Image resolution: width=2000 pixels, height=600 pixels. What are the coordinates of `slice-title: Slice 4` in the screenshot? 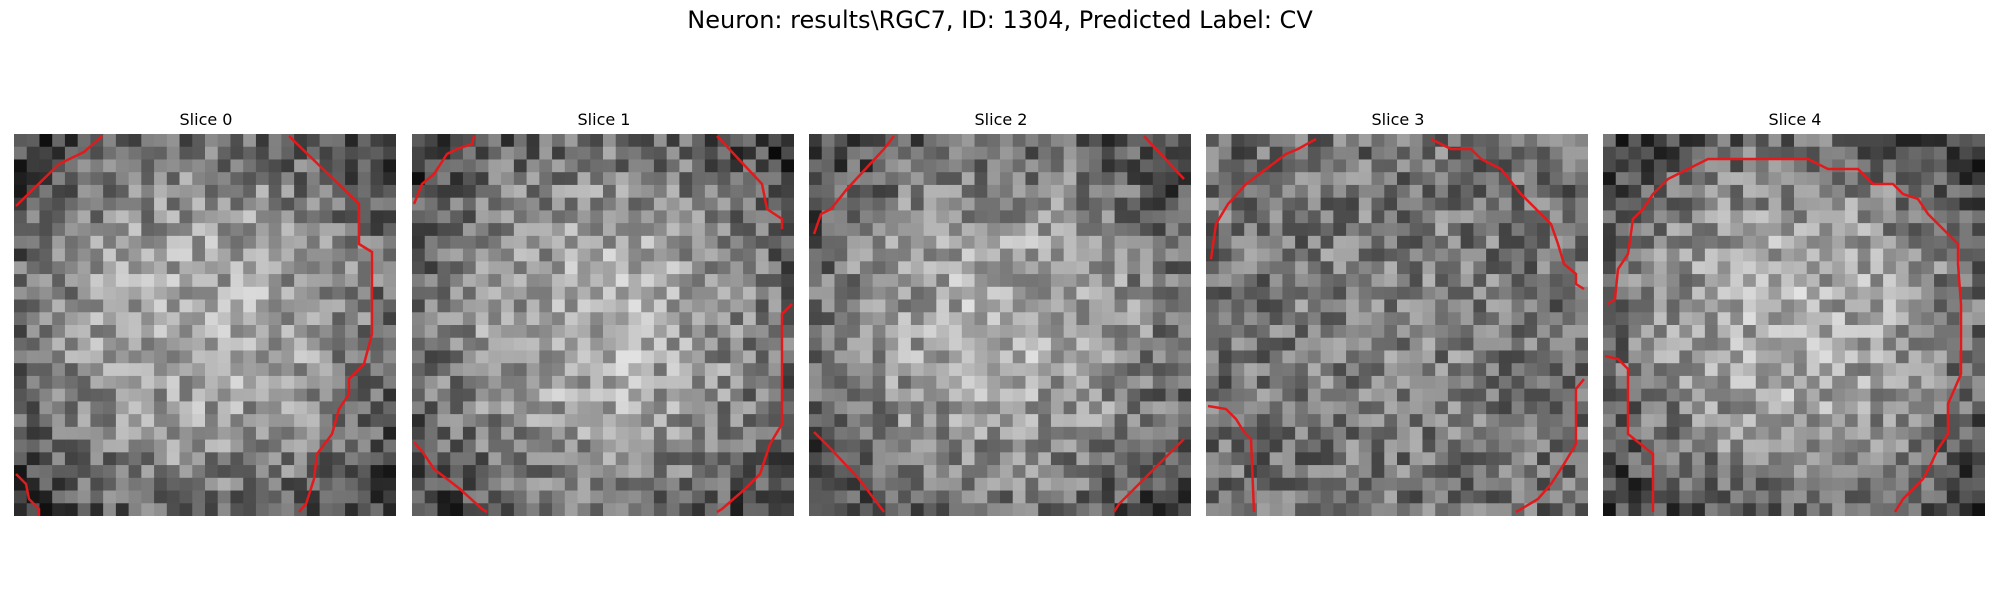 It's located at (1795, 119).